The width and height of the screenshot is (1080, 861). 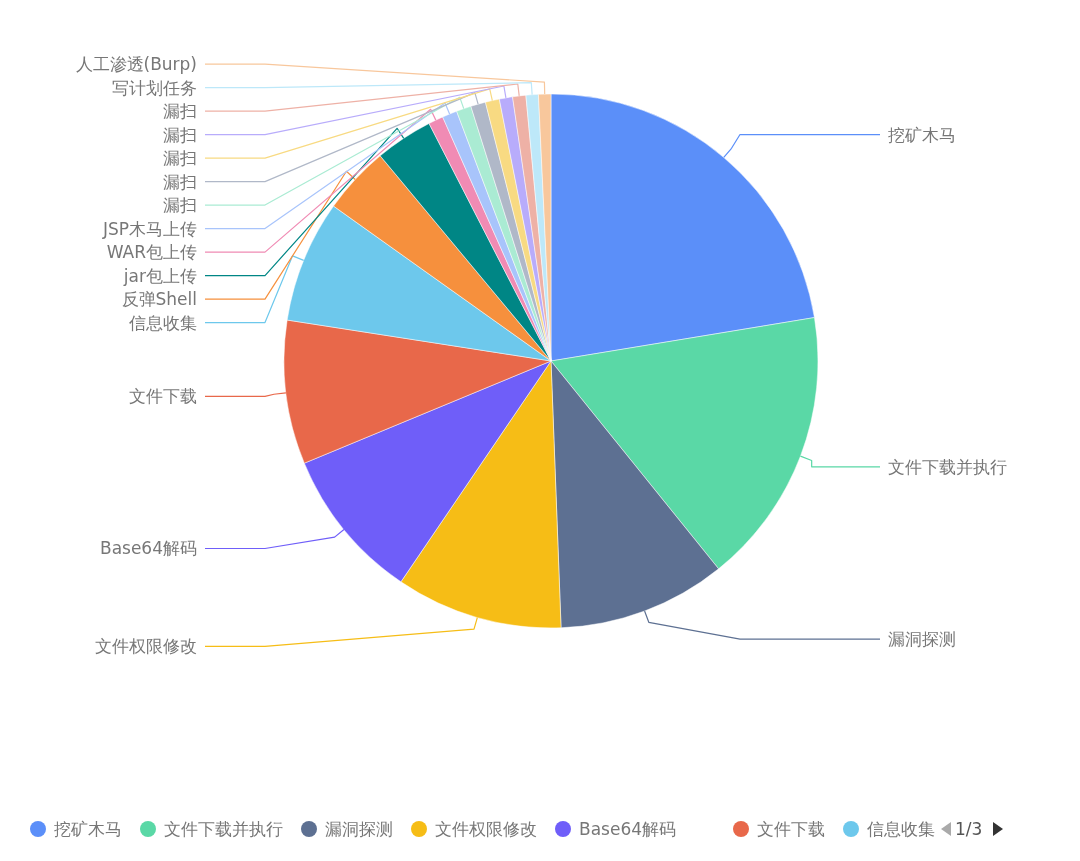 I want to click on text: 1/3, so click(x=969, y=828).